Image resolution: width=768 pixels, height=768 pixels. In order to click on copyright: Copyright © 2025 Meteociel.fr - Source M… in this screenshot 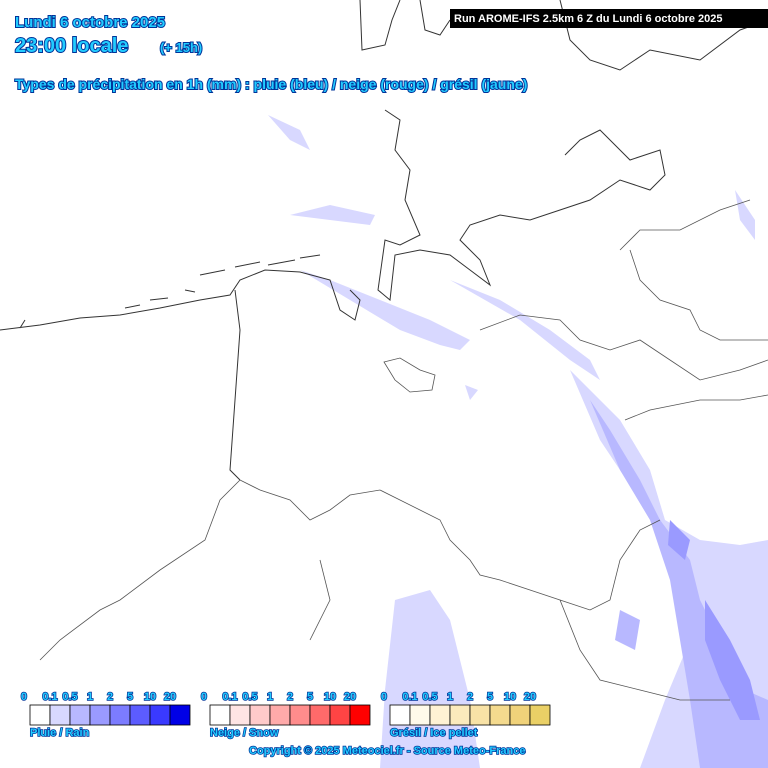, I will do `click(387, 751)`.